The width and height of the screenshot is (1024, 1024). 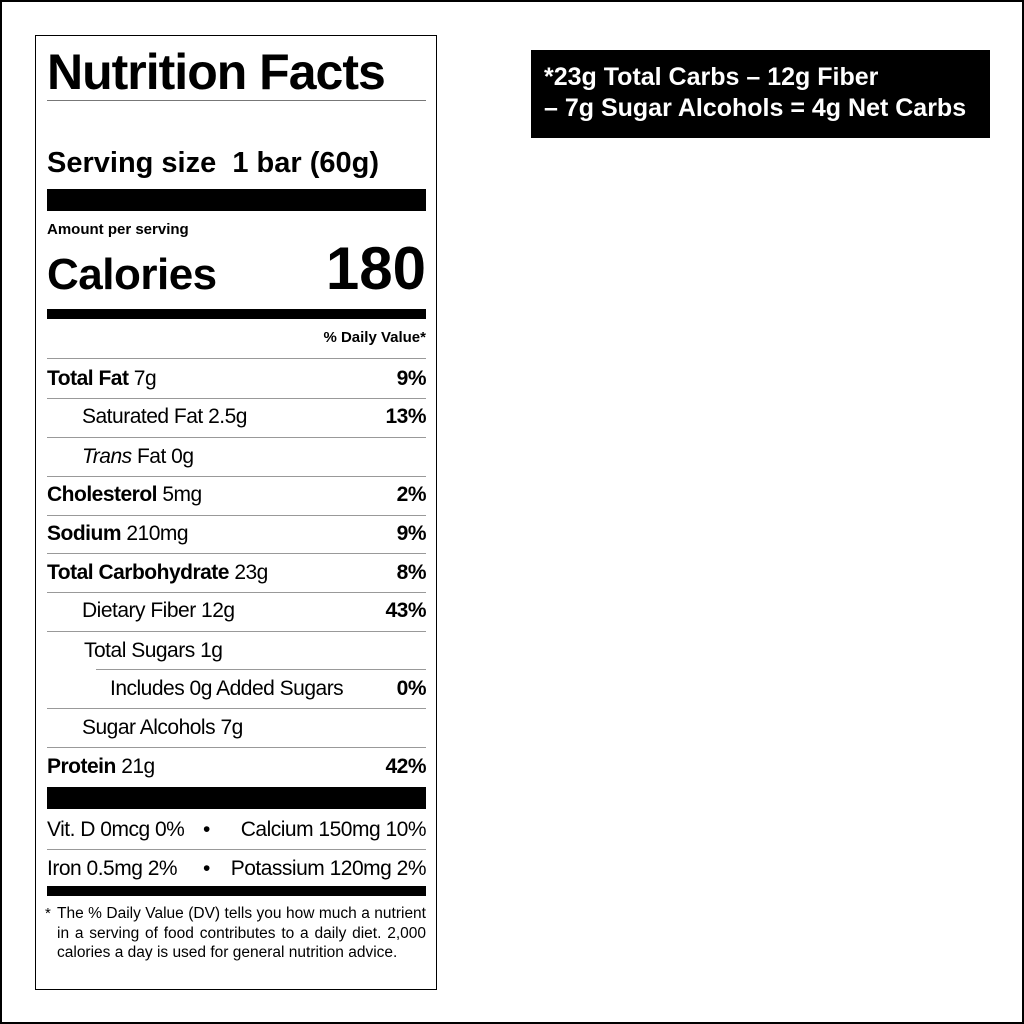 What do you see at coordinates (216, 72) in the screenshot?
I see `label-title: Nutrition Facts` at bounding box center [216, 72].